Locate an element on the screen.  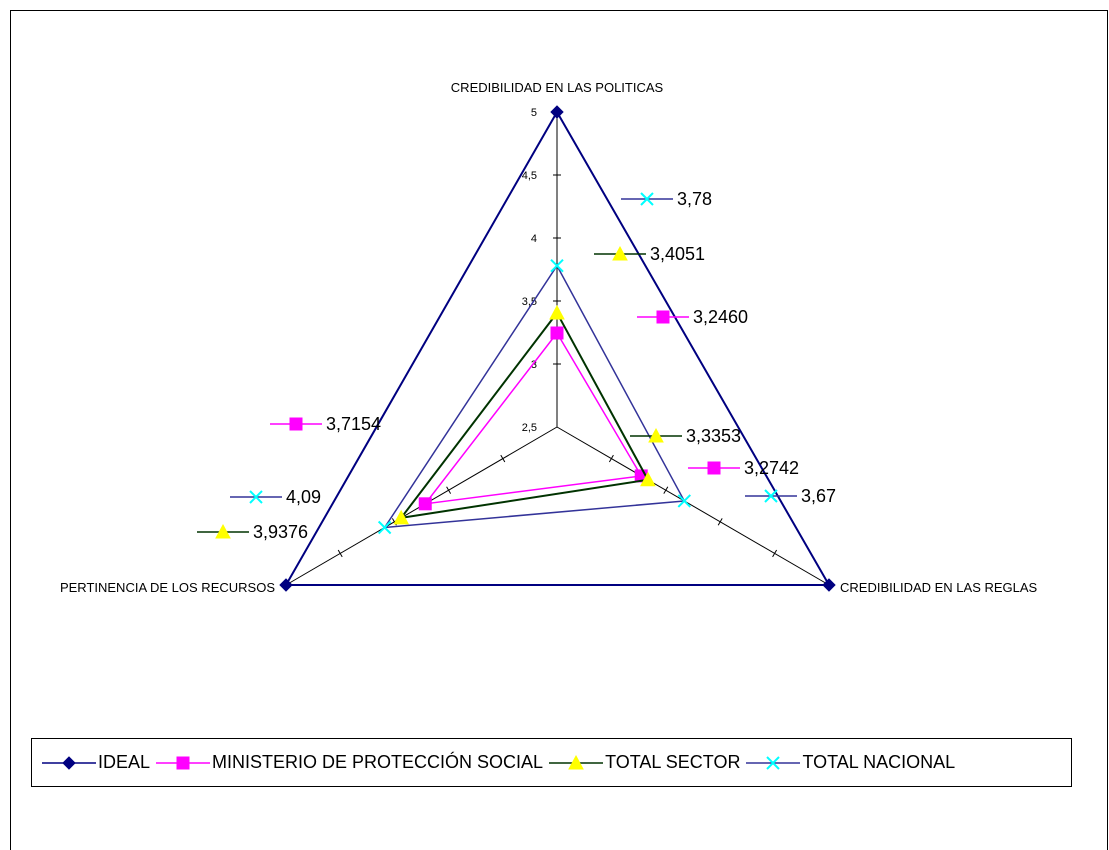
svg-text: 3,3353 is located at coordinates (713, 436).